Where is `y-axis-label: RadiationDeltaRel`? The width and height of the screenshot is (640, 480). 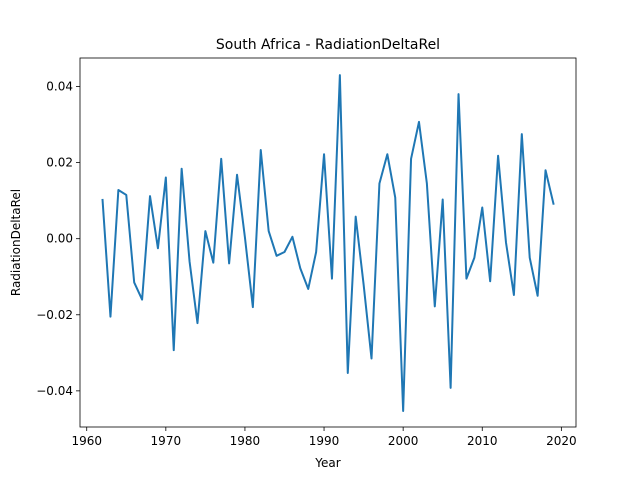 y-axis-label: RadiationDeltaRel is located at coordinates (16, 242).